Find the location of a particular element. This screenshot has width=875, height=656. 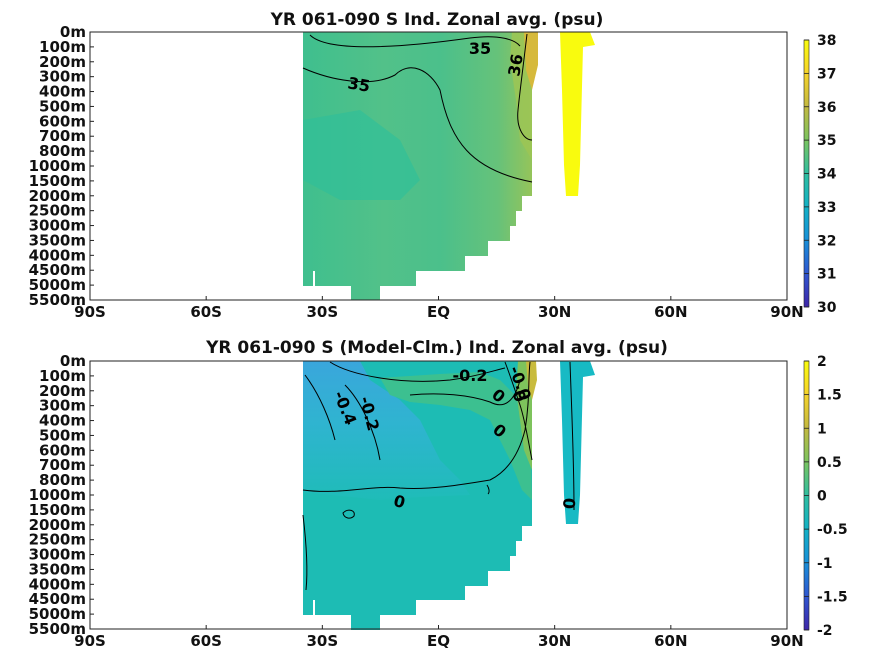

contour-zero-b is located at coordinates (465, 392).